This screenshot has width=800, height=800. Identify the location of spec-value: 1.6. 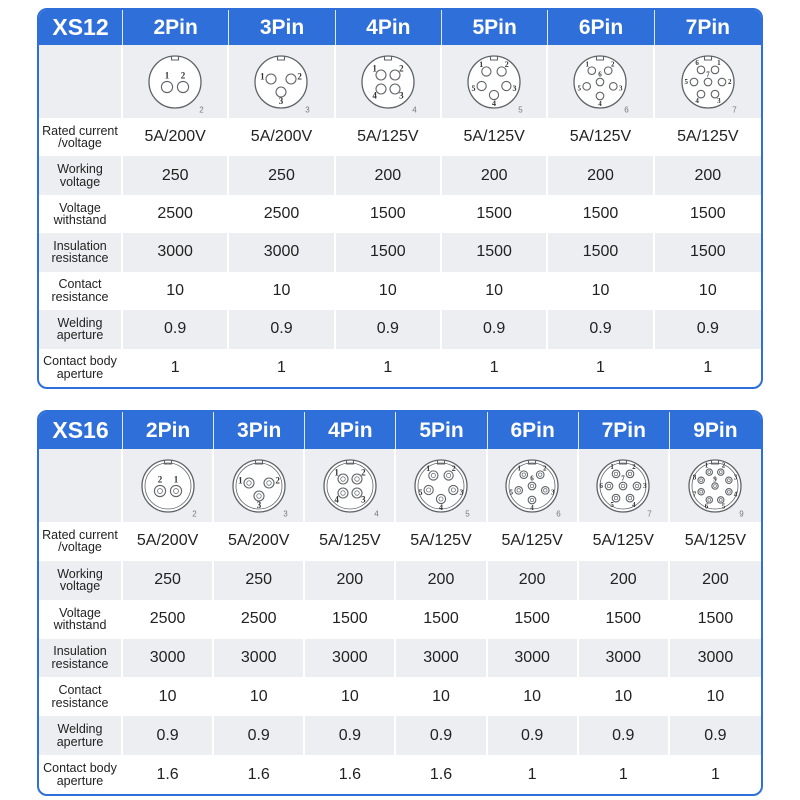
(351, 774).